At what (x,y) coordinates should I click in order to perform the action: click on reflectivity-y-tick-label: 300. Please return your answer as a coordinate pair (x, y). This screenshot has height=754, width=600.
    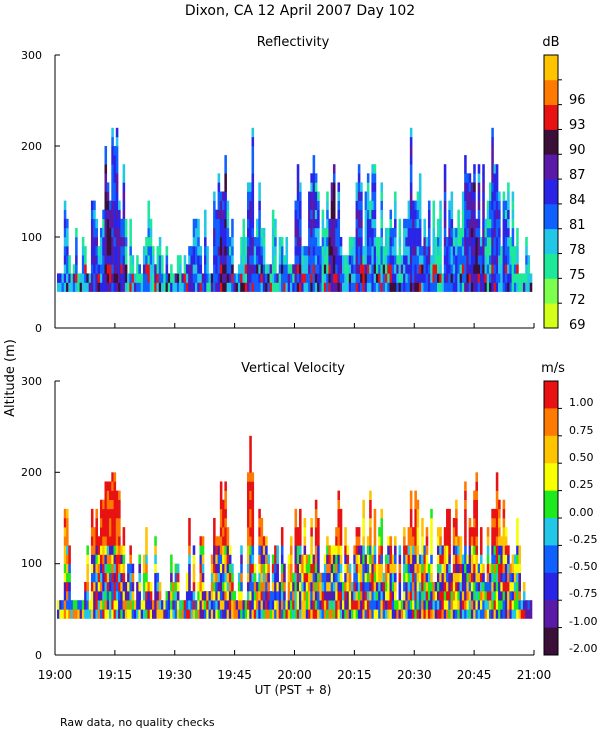
    Looking at the image, I should click on (31, 55).